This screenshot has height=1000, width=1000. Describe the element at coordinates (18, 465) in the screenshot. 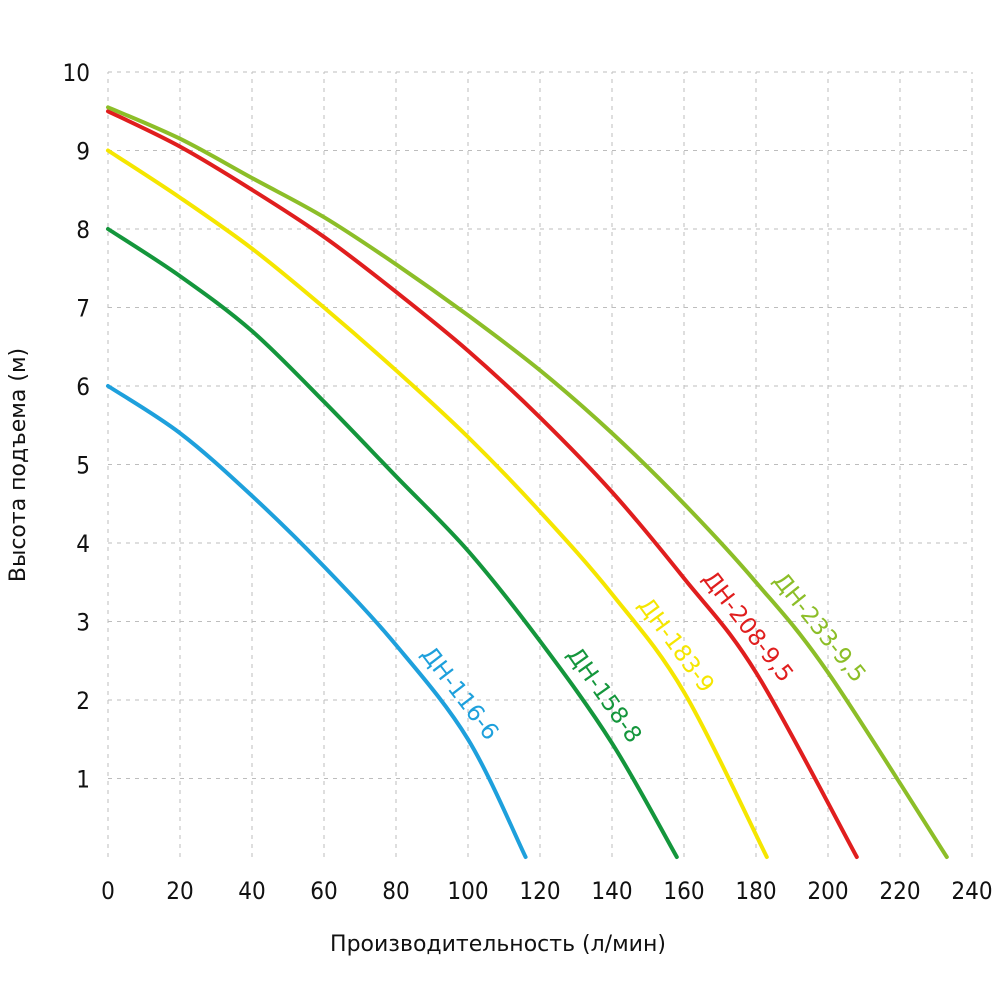

I see `y-axis-title: Высота подъема (м)` at that location.